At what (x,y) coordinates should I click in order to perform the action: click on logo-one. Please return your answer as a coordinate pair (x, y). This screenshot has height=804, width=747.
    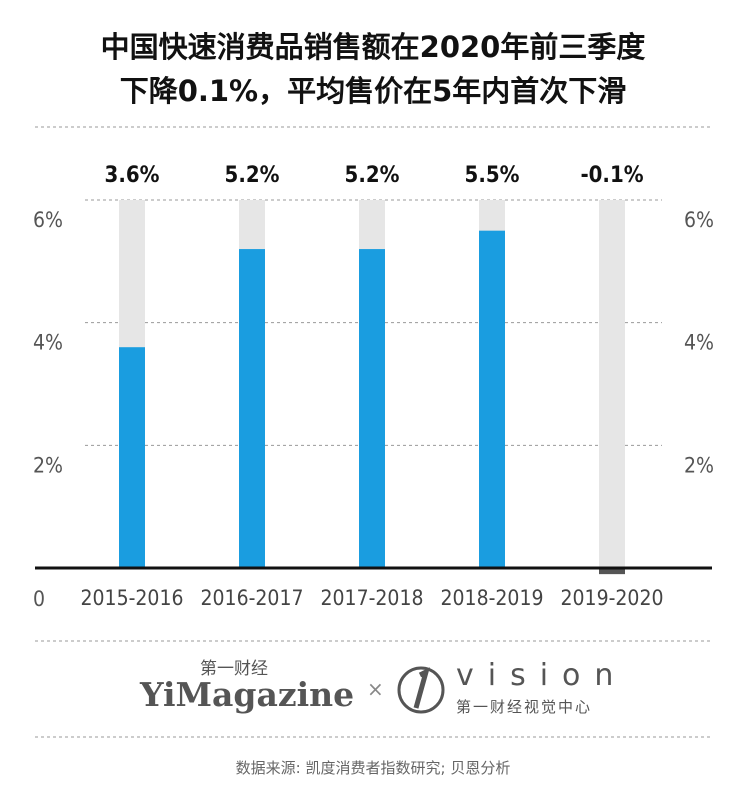
    Looking at the image, I should click on (421, 688).